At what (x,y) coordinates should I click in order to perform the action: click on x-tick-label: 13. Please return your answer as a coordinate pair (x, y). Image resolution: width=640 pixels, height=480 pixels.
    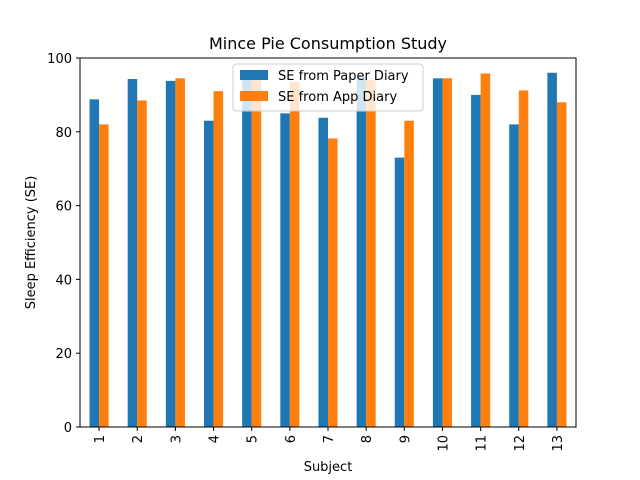
    Looking at the image, I should click on (558, 443).